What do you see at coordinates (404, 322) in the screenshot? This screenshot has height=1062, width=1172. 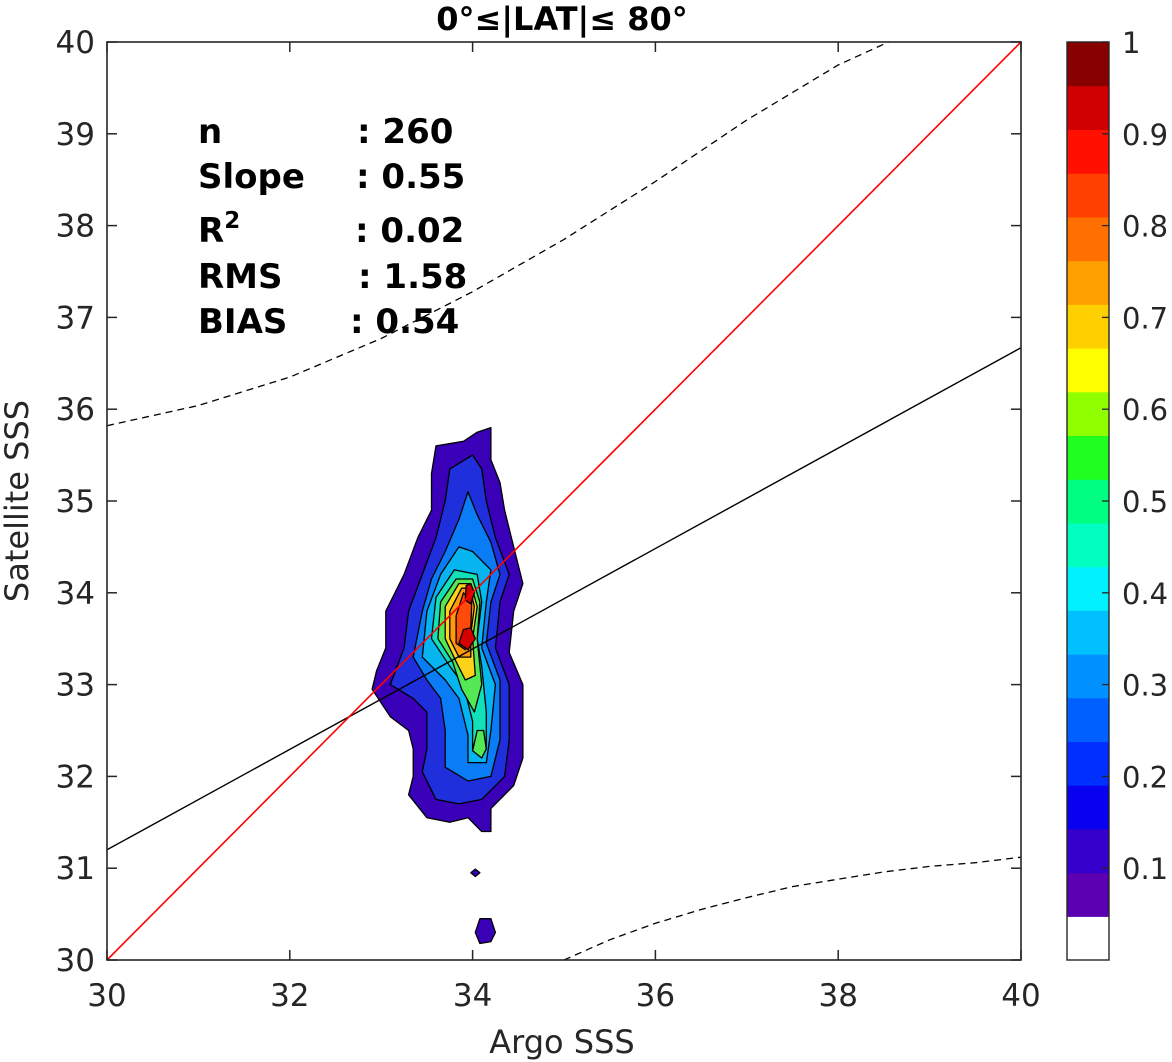 I see `stat-value: : 0.54` at bounding box center [404, 322].